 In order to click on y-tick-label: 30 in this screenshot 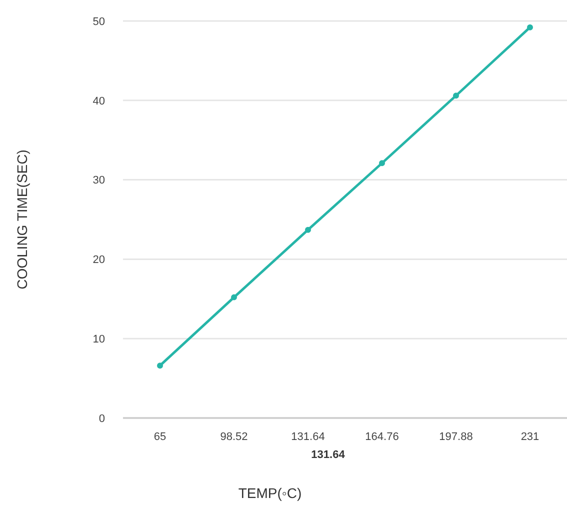, I will do `click(98, 180)`.